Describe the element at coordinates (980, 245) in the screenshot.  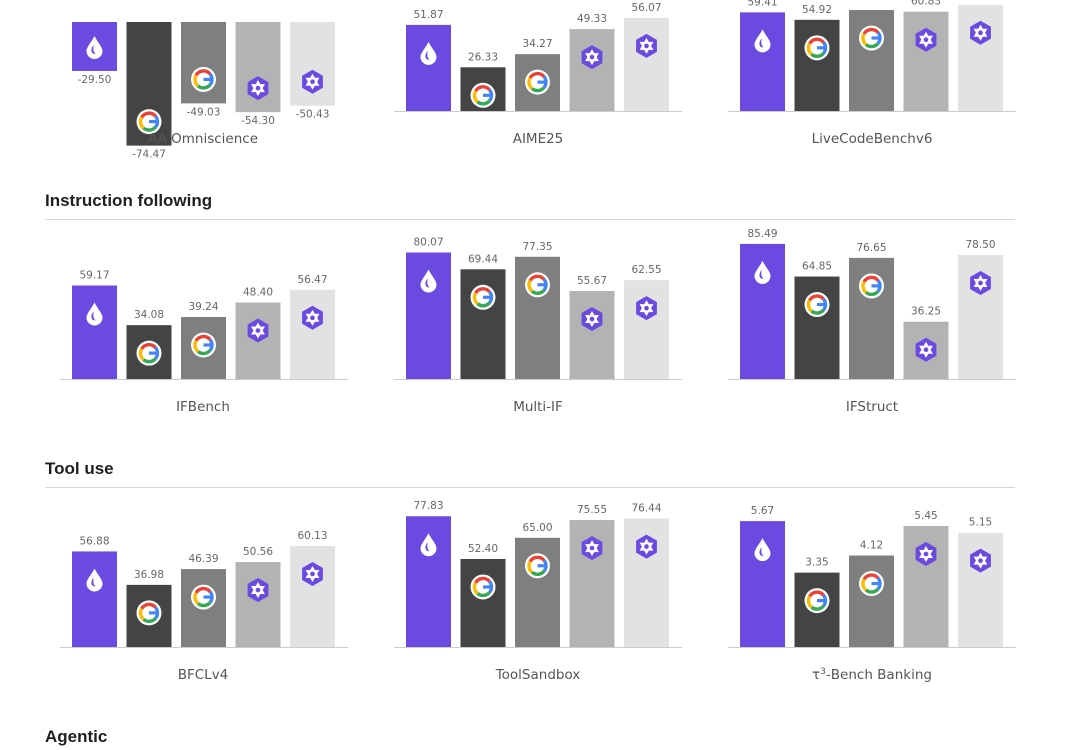
I see `bar-value-label: 78.50` at that location.